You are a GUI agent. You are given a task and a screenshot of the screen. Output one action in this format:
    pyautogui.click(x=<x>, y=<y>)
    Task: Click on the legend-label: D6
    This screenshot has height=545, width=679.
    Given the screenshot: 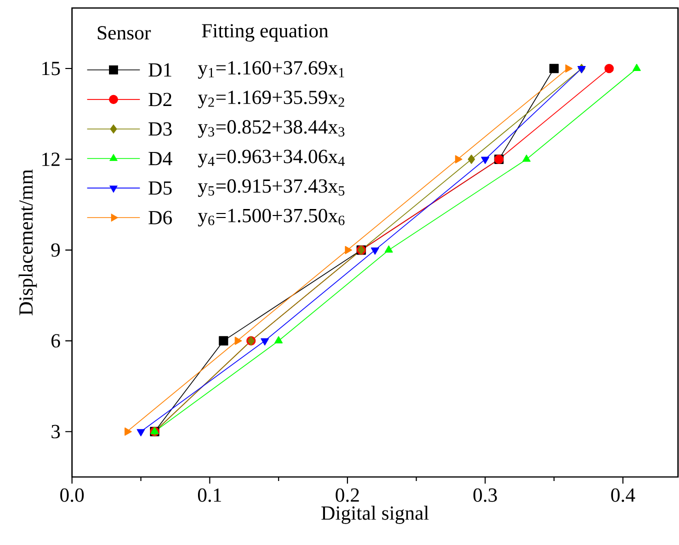 What is the action you would take?
    pyautogui.click(x=160, y=217)
    